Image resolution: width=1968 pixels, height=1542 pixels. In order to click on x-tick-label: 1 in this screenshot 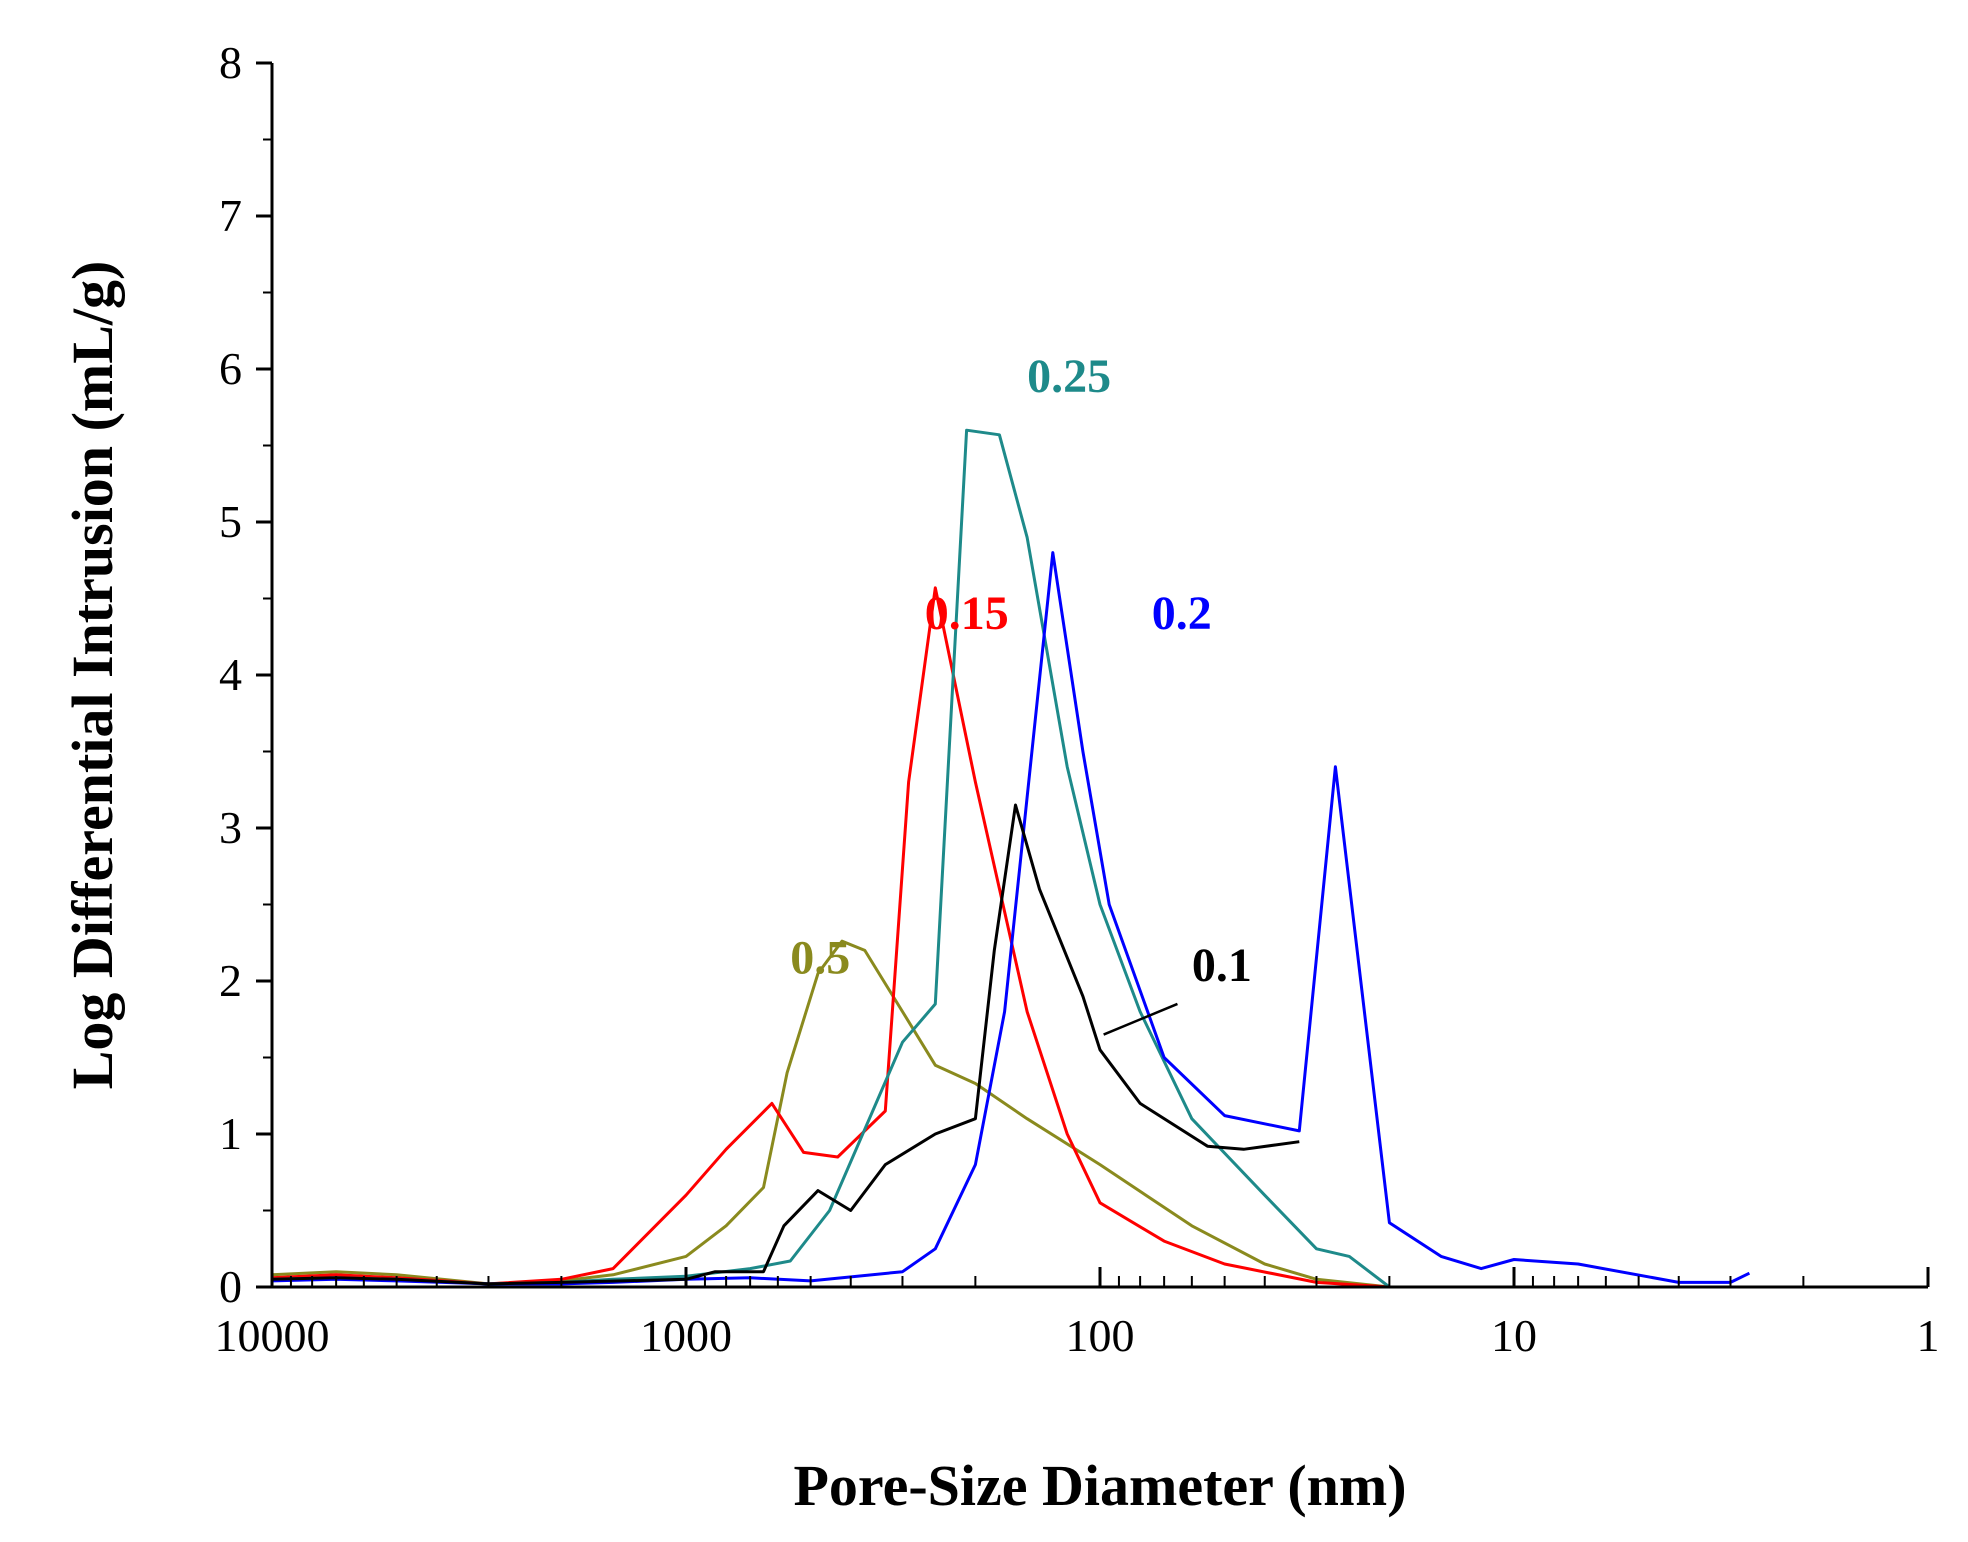, I will do `click(1928, 1335)`.